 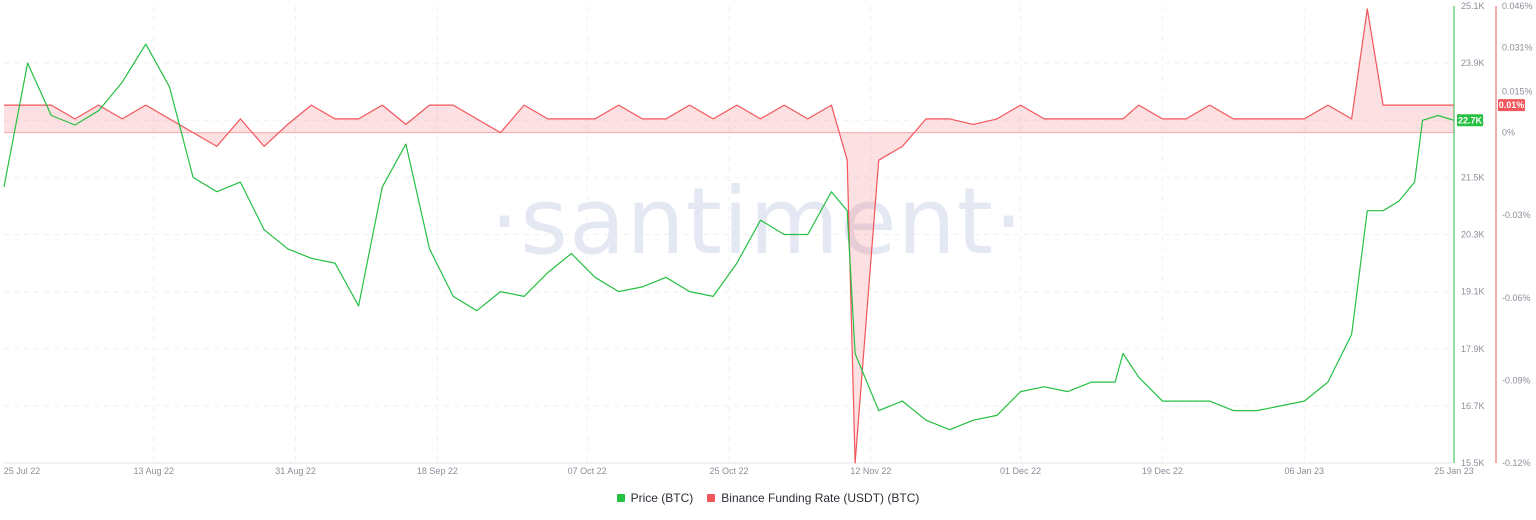 I want to click on current-price-badge, so click(x=1470, y=120).